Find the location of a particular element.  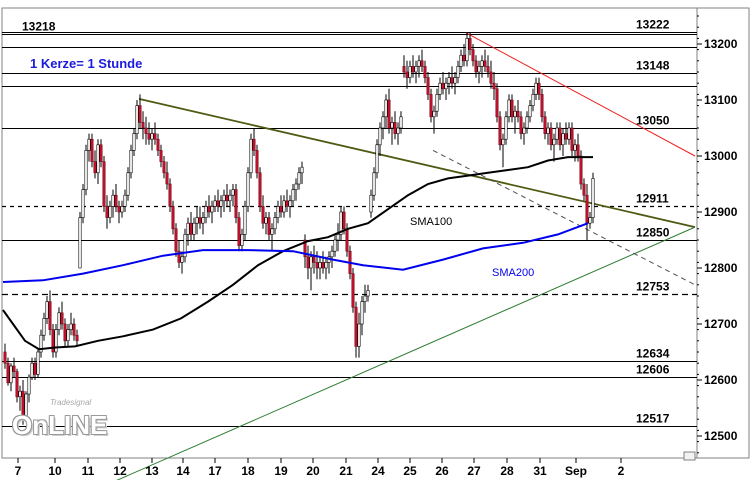

x-tick-label: 7 is located at coordinates (18, 471).